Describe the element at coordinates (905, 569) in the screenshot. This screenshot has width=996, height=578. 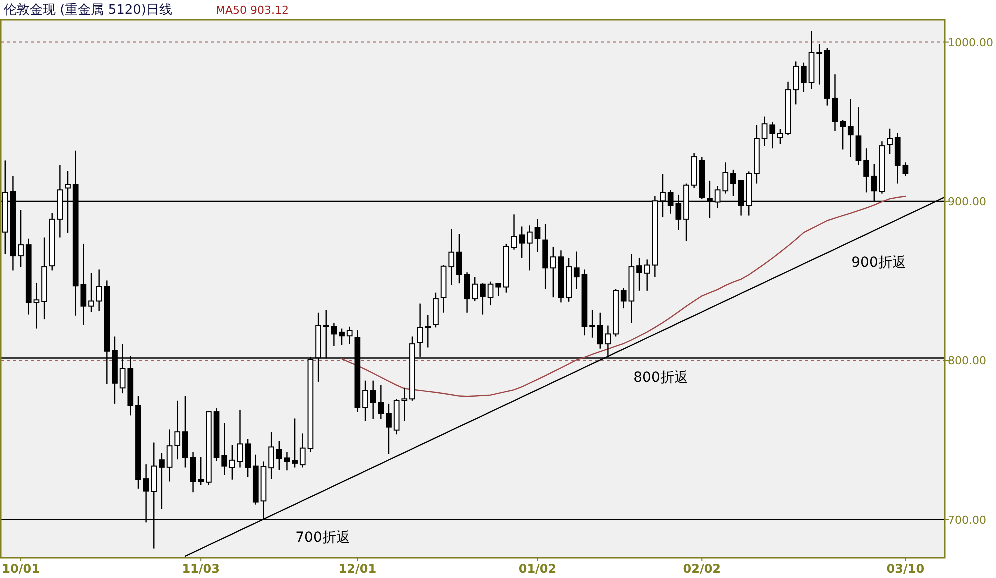
I see `x-tick-label: 03/10` at that location.